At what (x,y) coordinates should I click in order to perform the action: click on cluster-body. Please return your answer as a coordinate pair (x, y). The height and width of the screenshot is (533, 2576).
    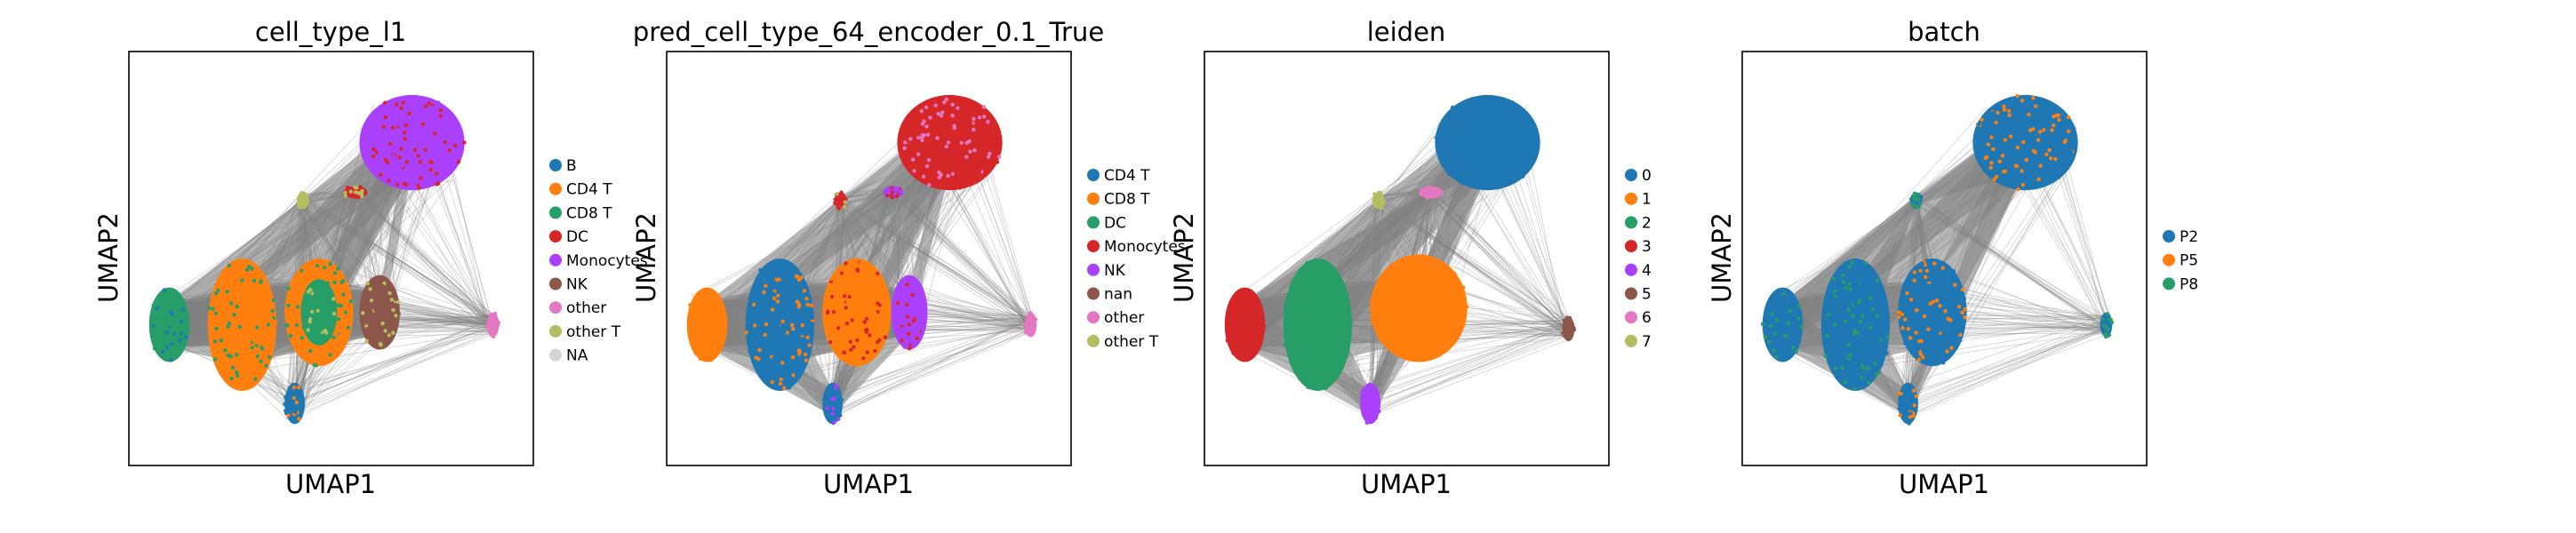
    Looking at the image, I should click on (707, 324).